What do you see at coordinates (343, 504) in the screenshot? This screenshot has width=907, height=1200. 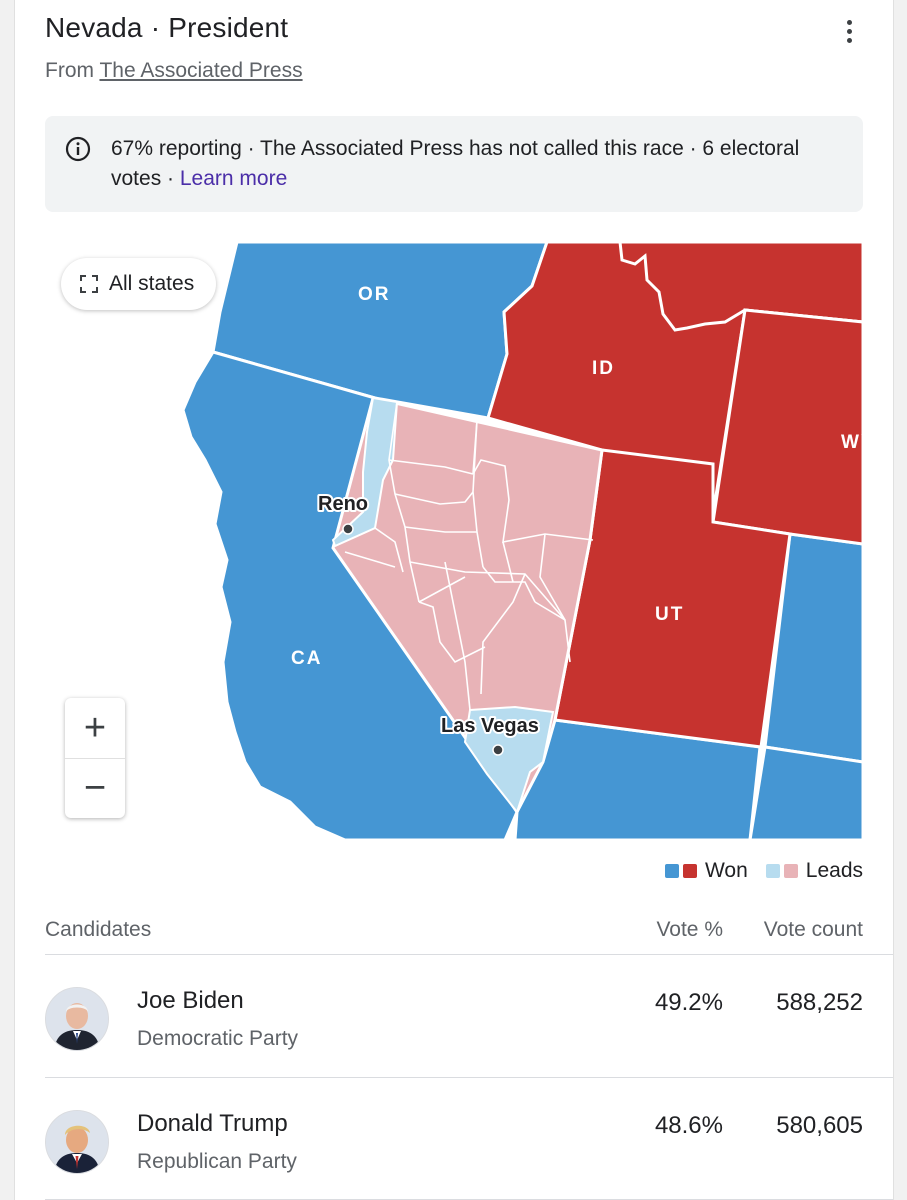 I see `city-reno: Reno` at bounding box center [343, 504].